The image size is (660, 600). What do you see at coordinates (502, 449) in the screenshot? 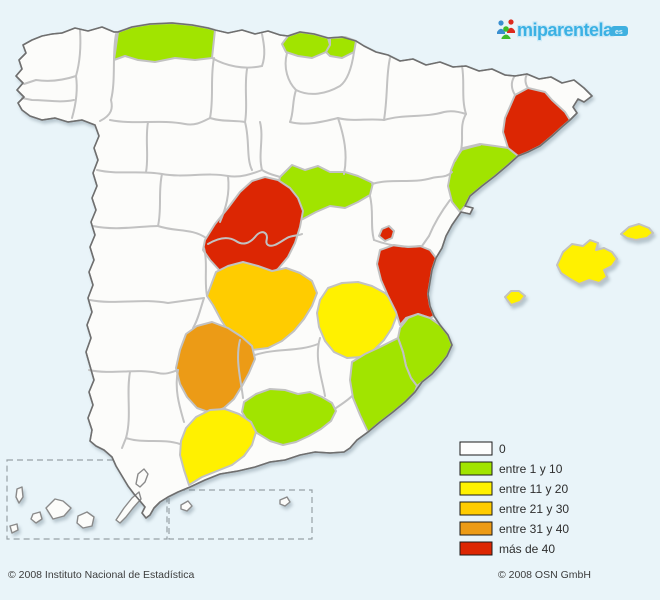
I see `legend-label-0: 0` at bounding box center [502, 449].